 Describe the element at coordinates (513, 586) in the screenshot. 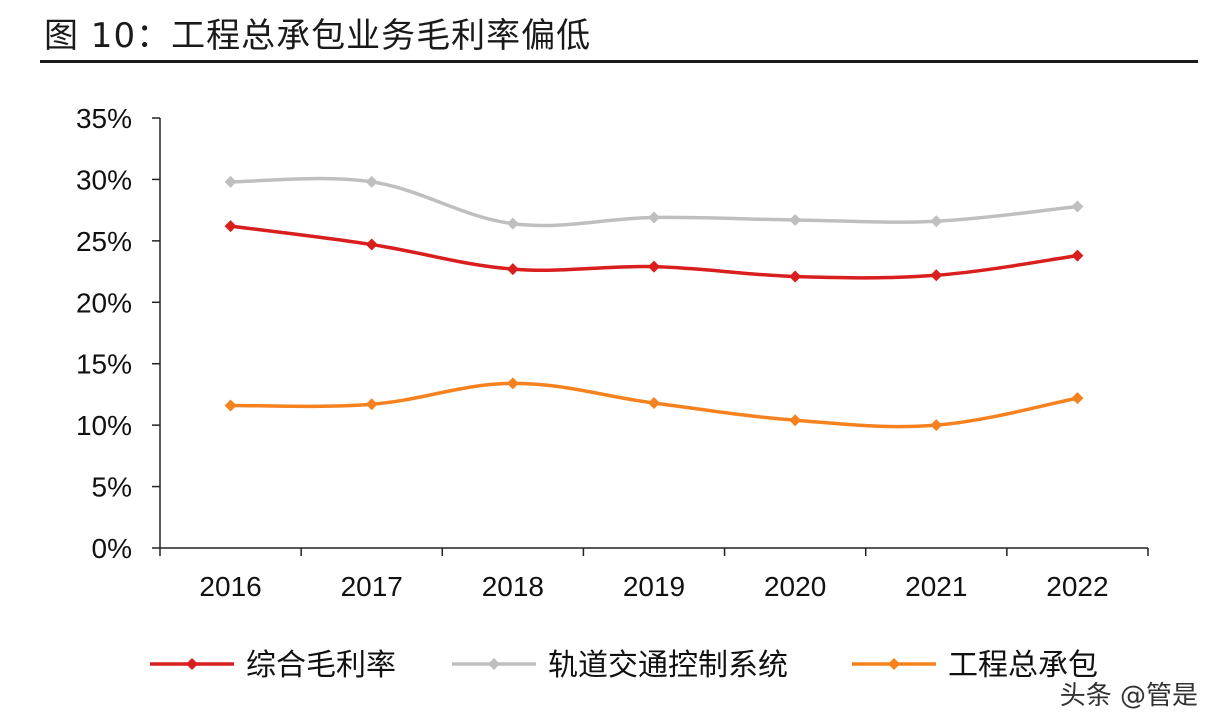

I see `x-tick-label: 2018` at that location.